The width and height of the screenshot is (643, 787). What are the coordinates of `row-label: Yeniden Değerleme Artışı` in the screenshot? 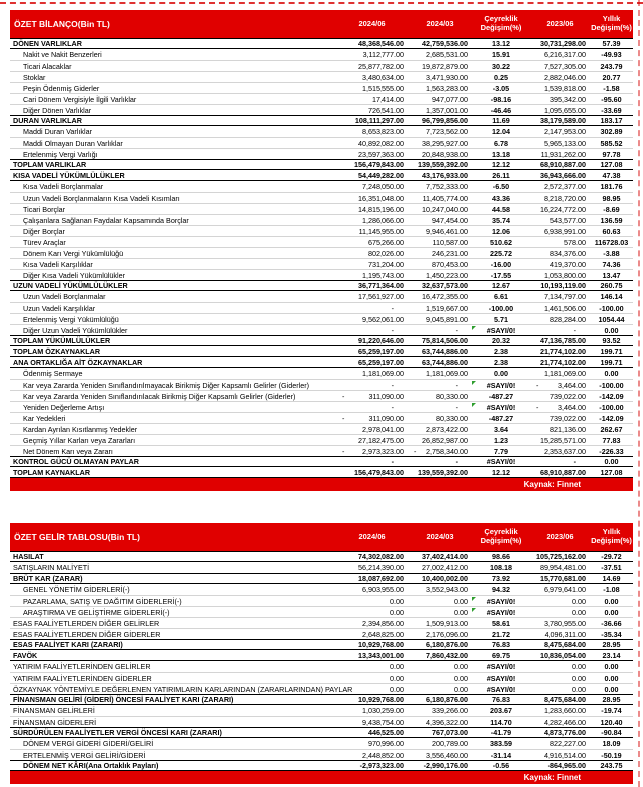 It's located at (64, 407).